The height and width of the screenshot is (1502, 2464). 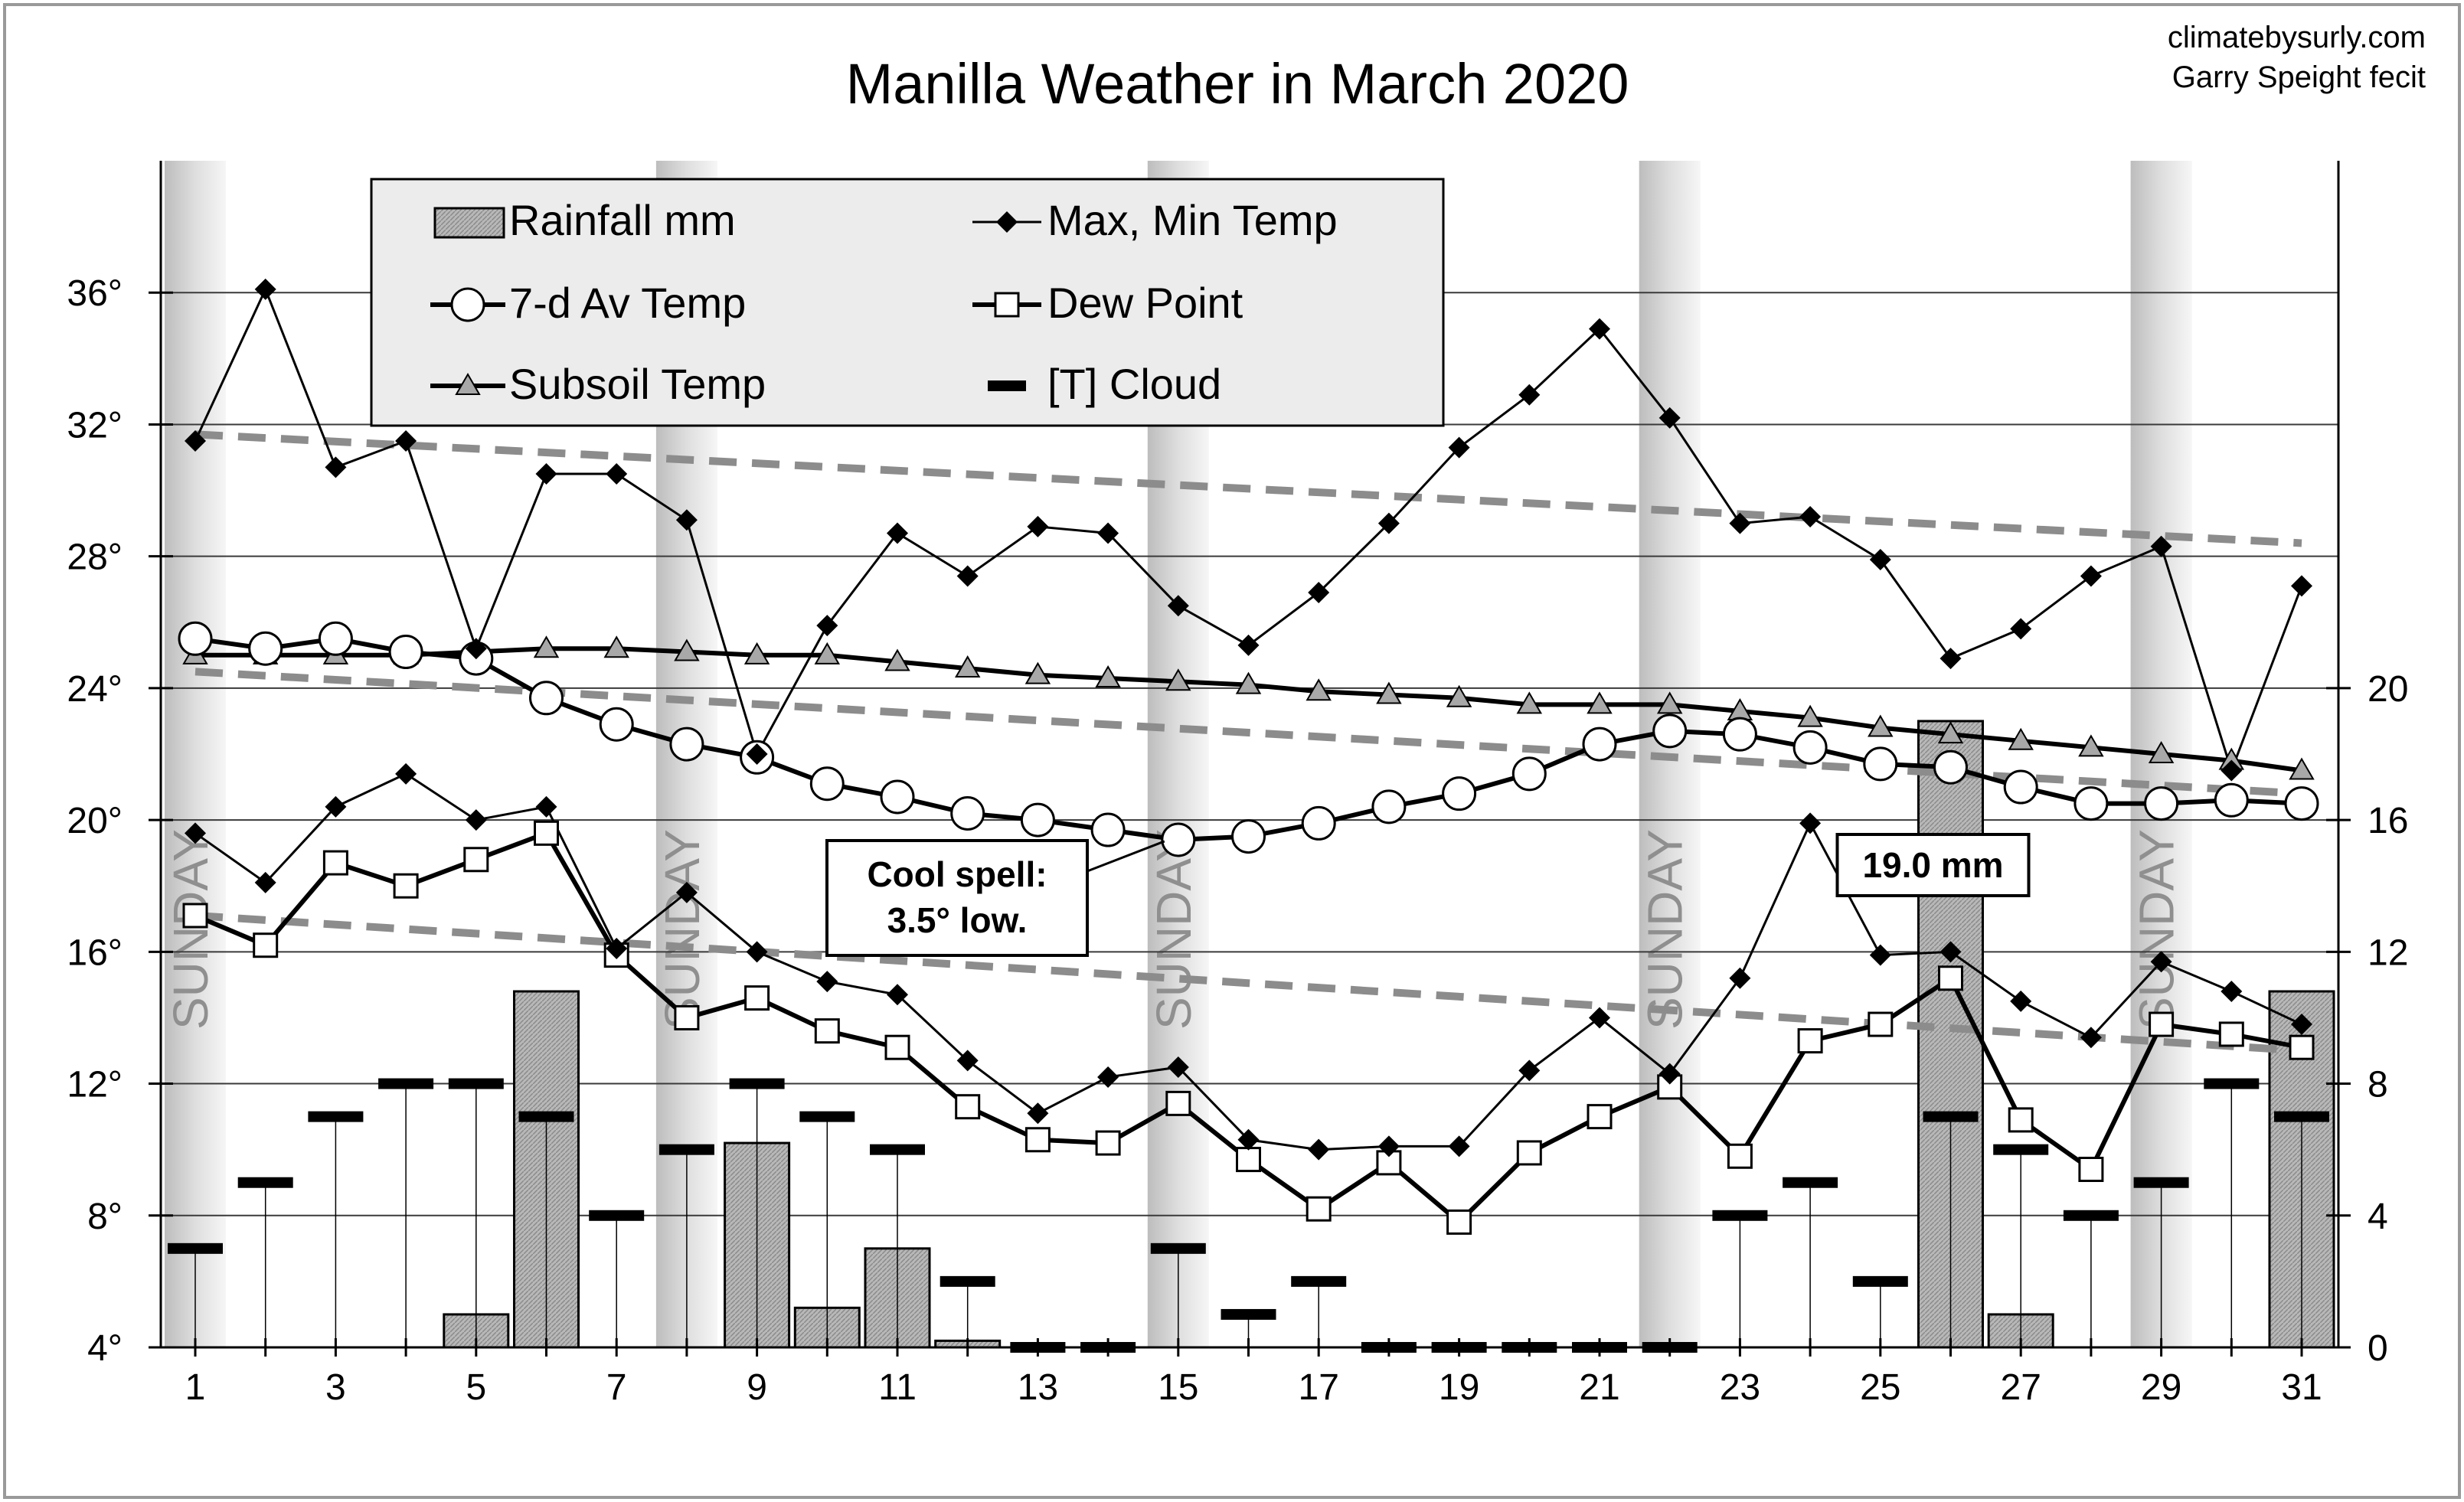 I want to click on x-tick-label: 1, so click(x=195, y=1387).